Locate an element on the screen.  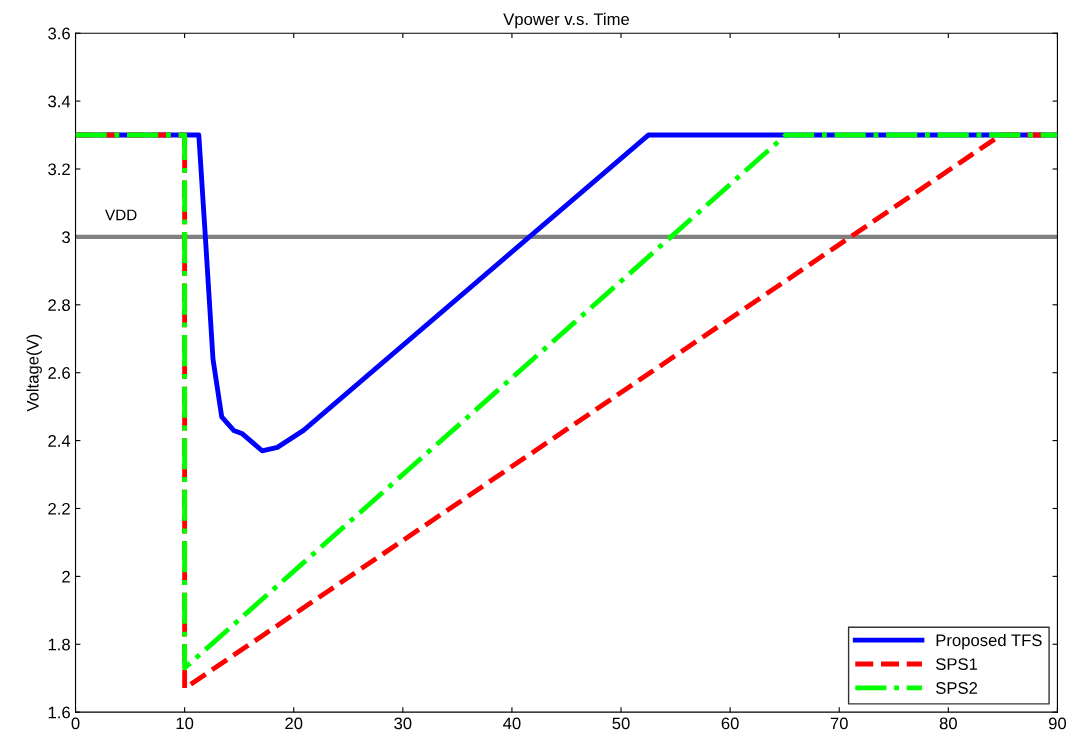
x-tick-label: 90 is located at coordinates (1057, 723).